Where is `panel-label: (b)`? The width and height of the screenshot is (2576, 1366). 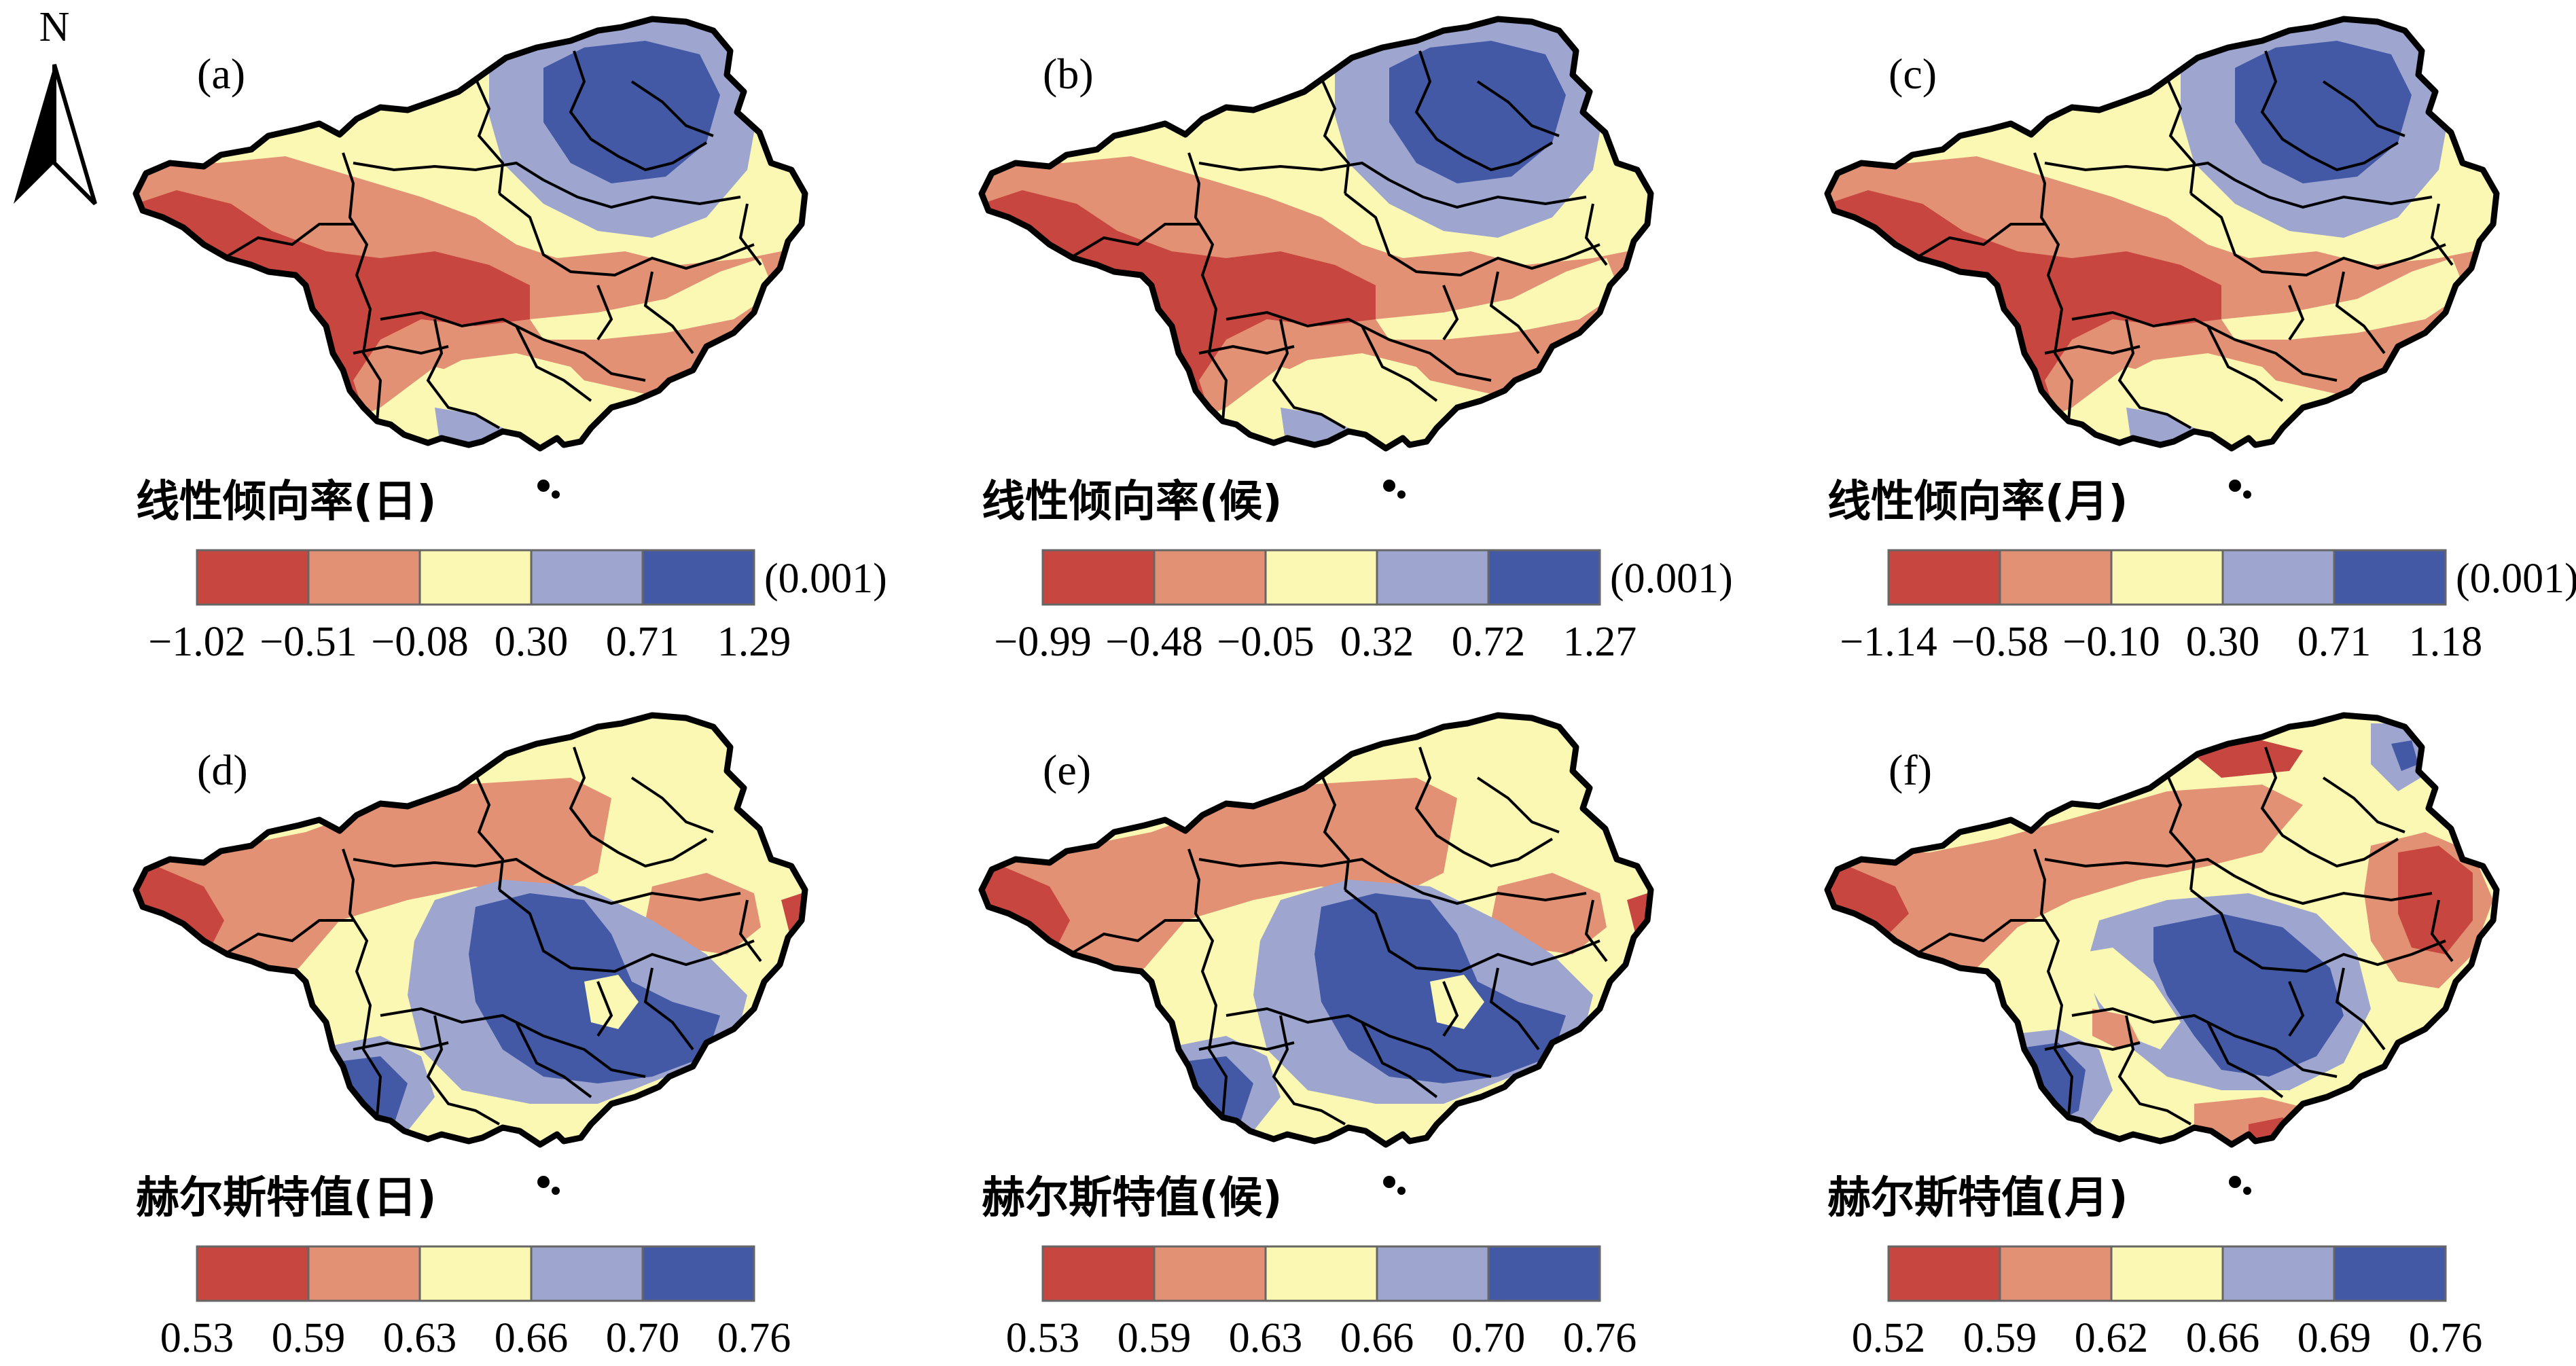
panel-label: (b) is located at coordinates (1068, 74).